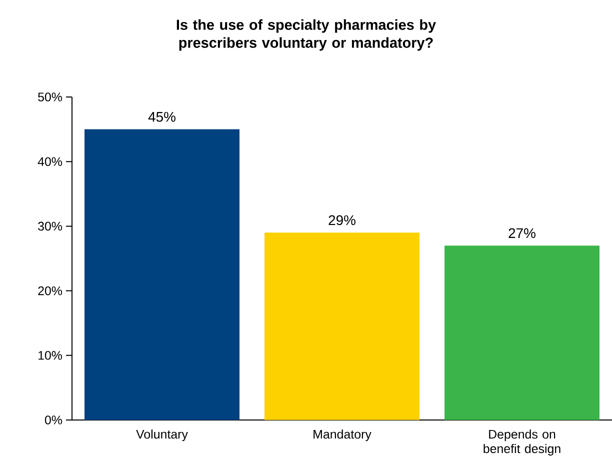 The width and height of the screenshot is (612, 471). What do you see at coordinates (522, 233) in the screenshot?
I see `data-label: 27%` at bounding box center [522, 233].